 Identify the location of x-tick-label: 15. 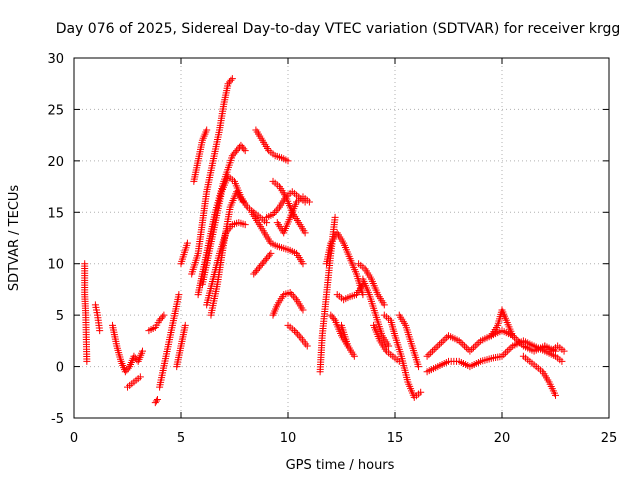
(395, 438).